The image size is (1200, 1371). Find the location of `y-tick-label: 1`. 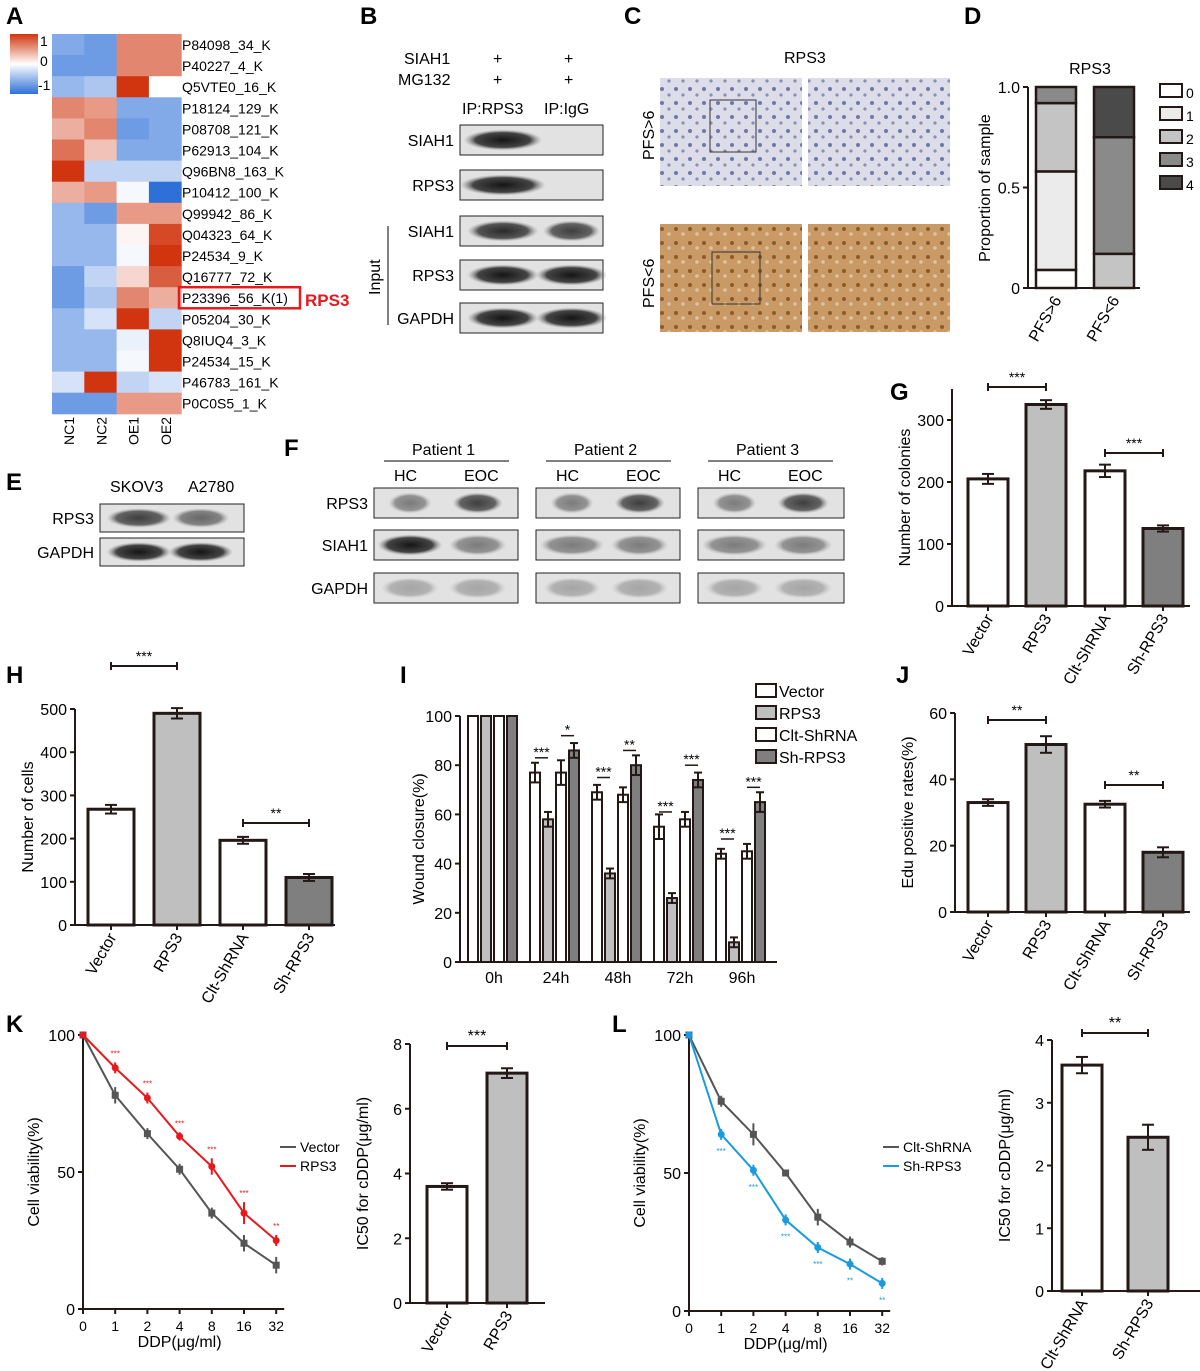

y-tick-label: 1 is located at coordinates (1039, 1229).